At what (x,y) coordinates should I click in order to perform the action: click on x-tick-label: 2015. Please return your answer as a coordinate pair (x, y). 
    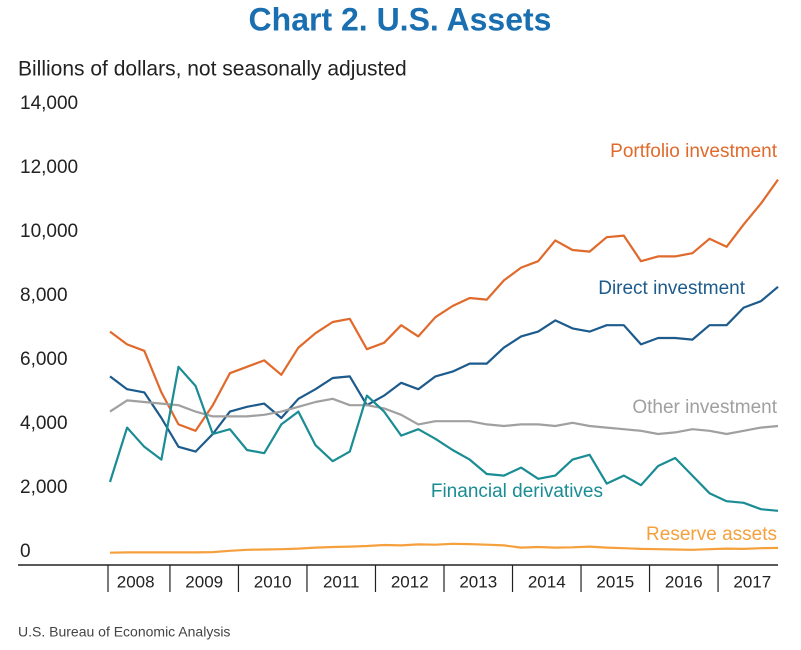
    Looking at the image, I should click on (615, 581).